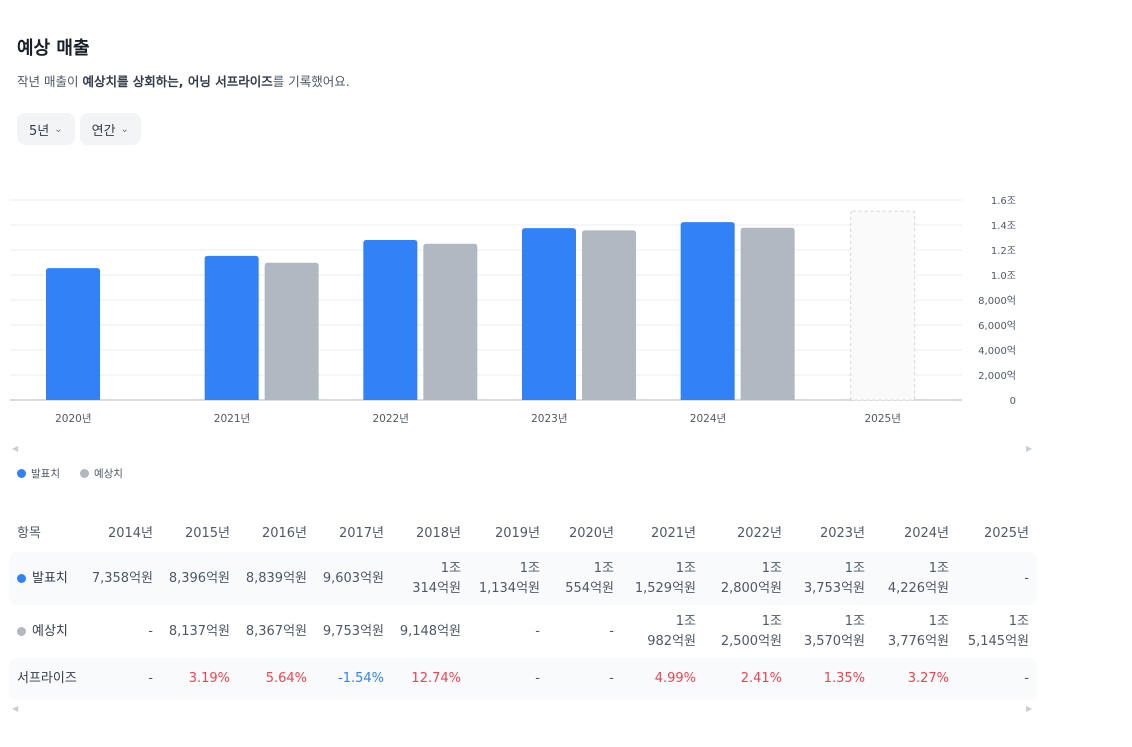 The height and width of the screenshot is (747, 1132). I want to click on table-cell-line: 8,839억원, so click(276, 578).